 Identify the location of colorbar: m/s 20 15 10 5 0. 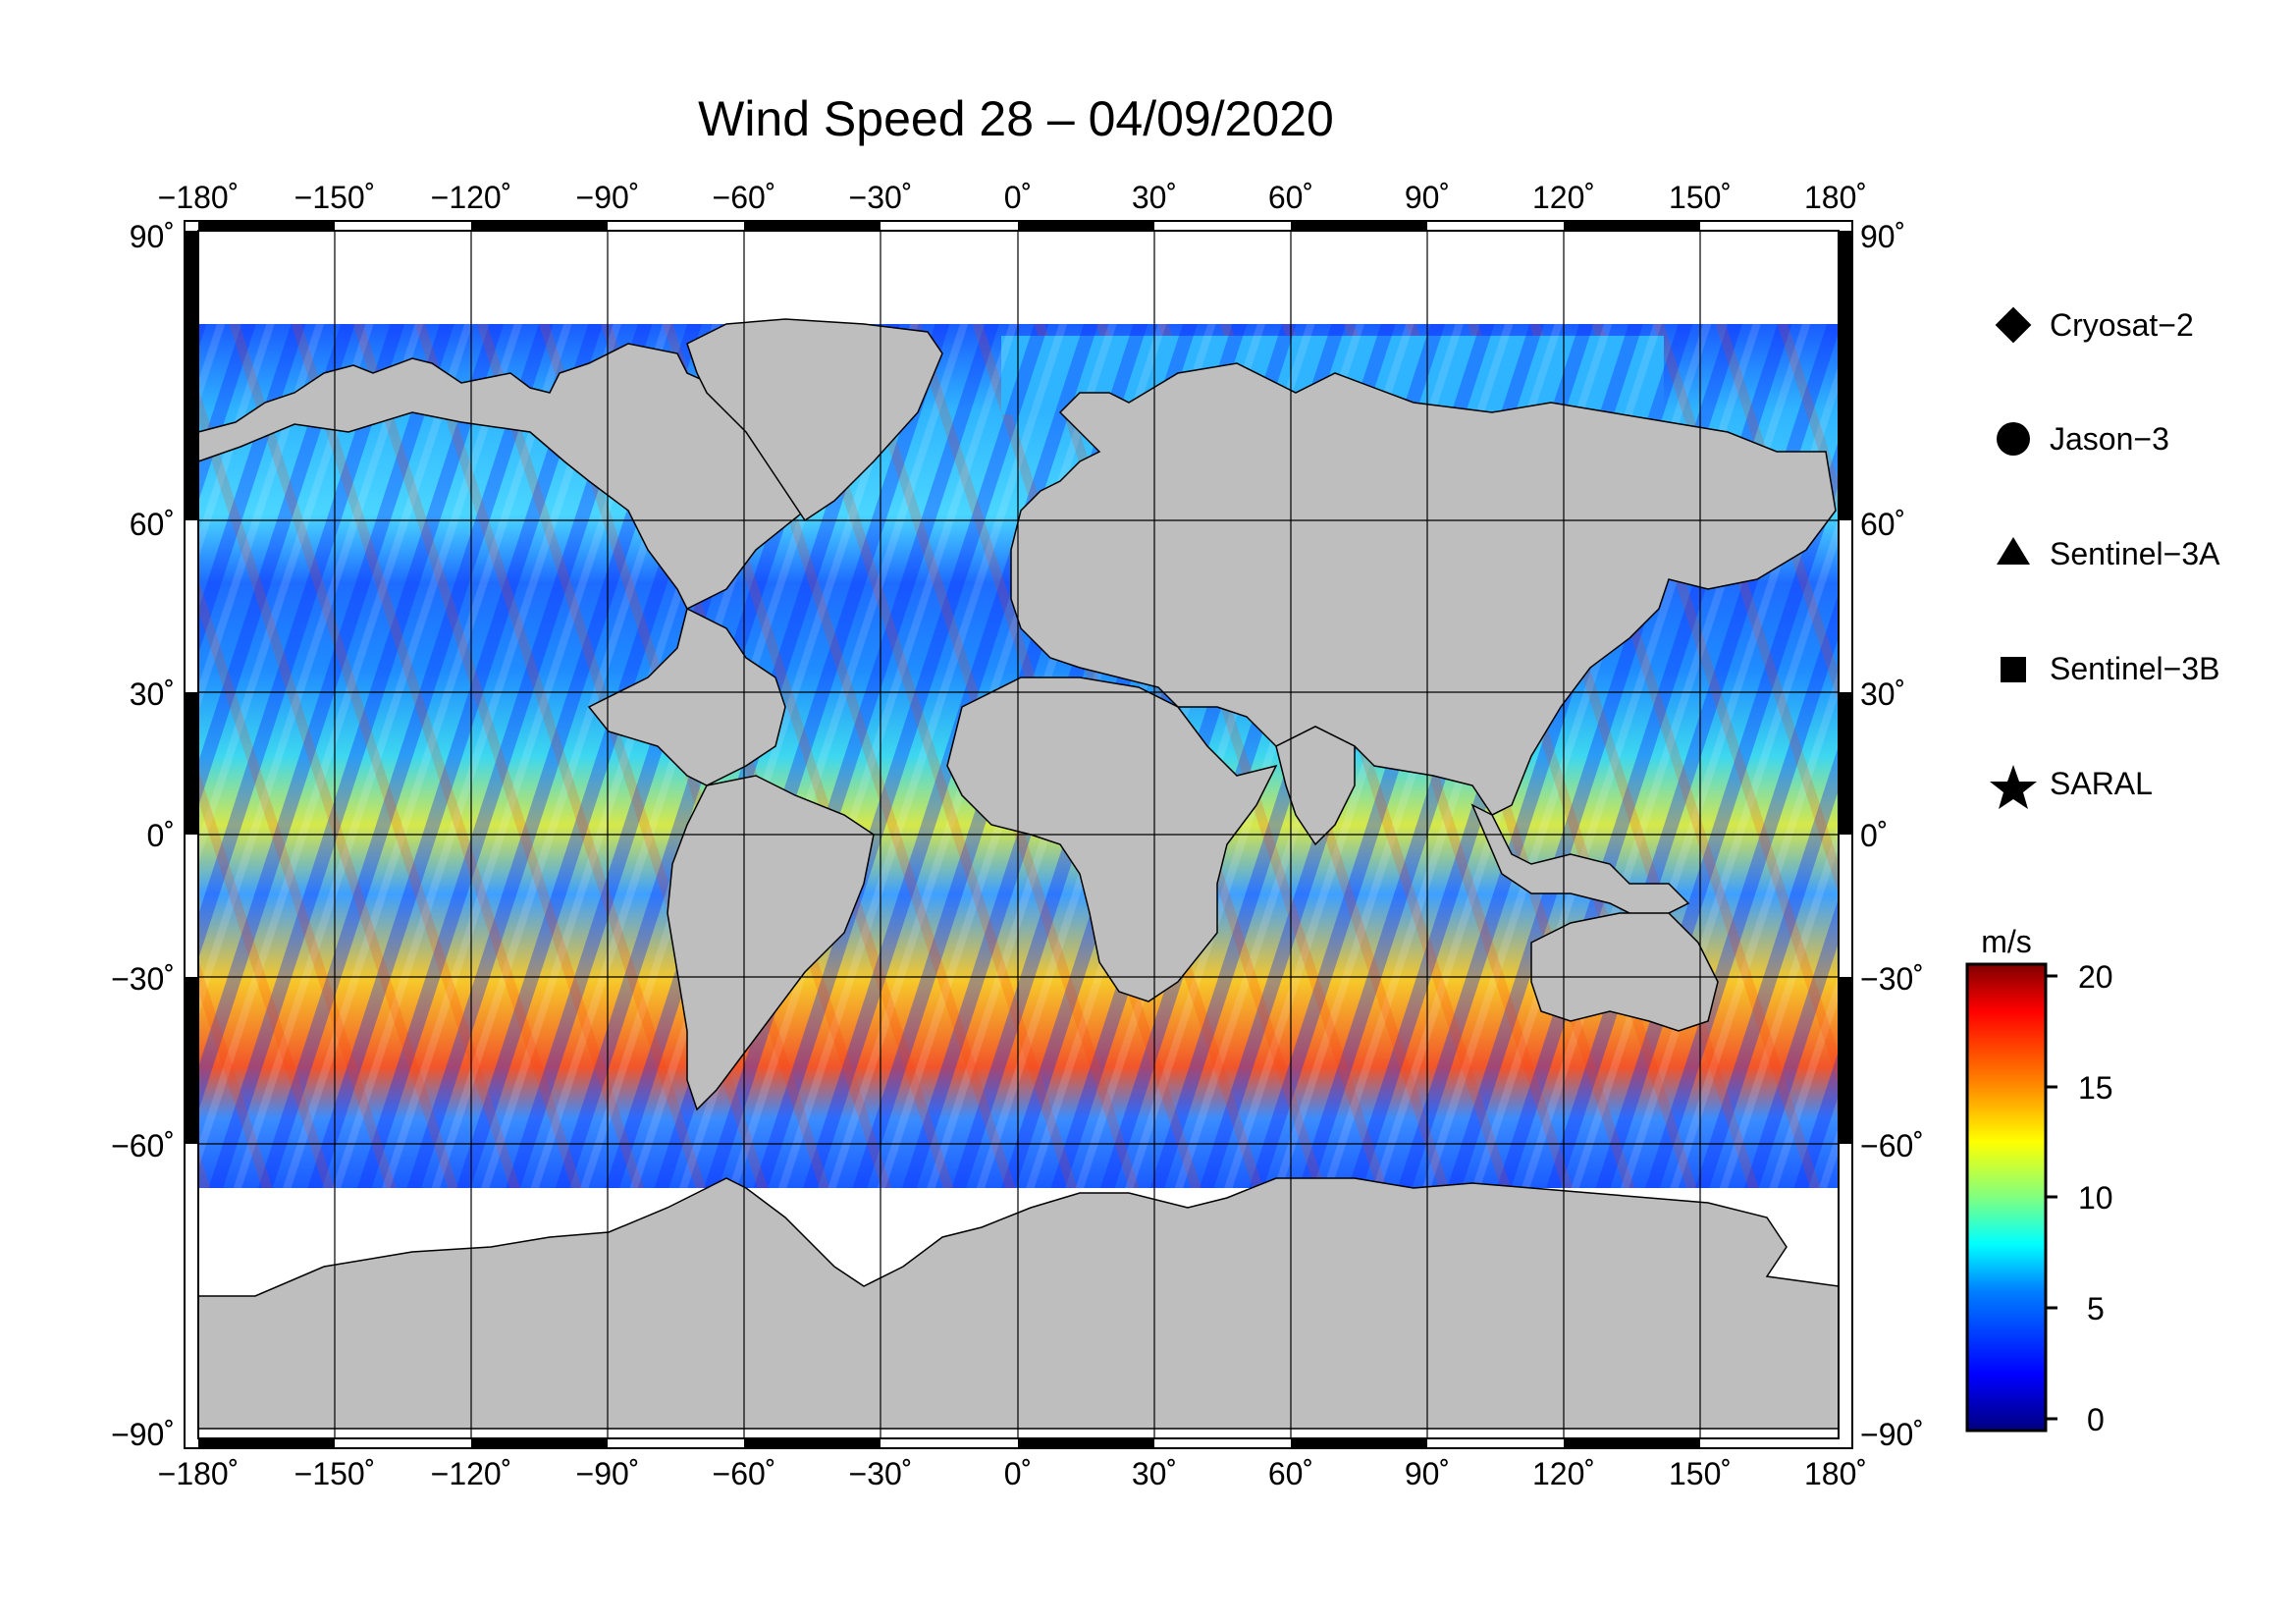
(2039, 1180).